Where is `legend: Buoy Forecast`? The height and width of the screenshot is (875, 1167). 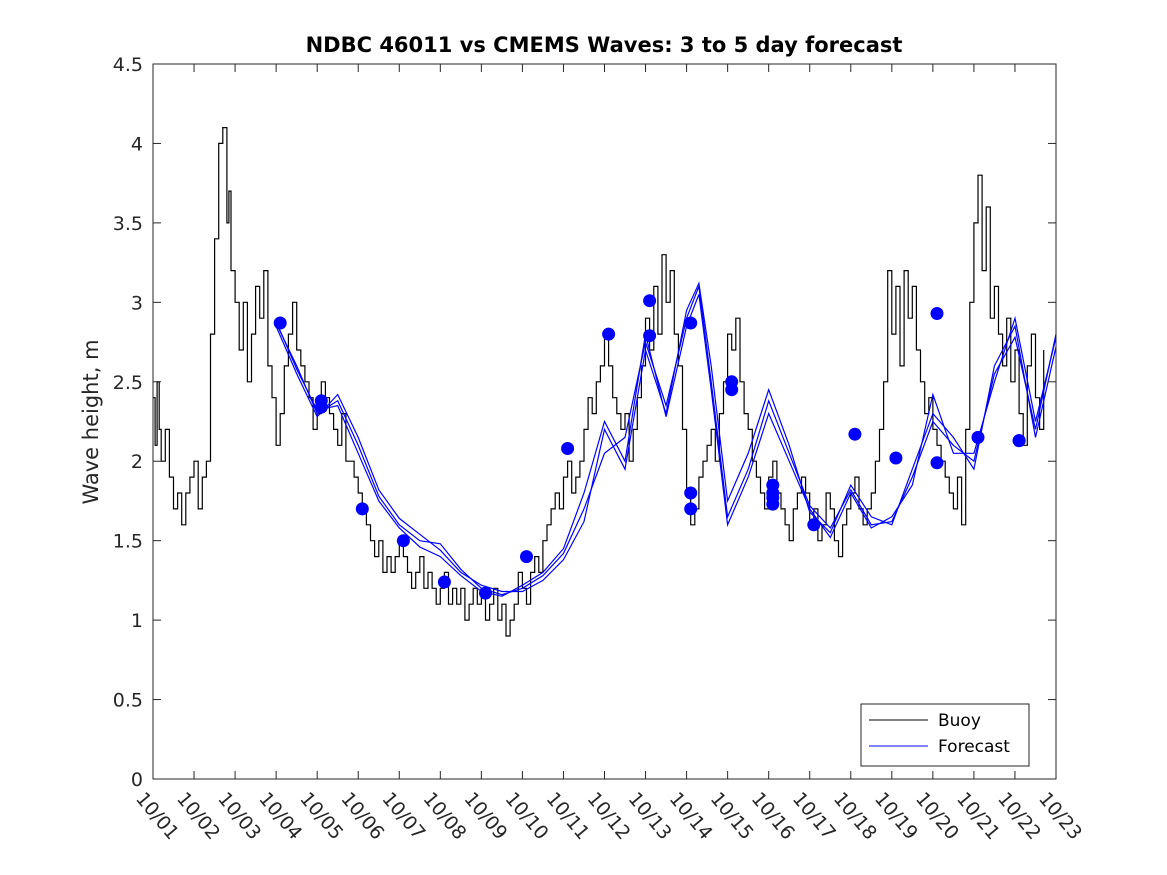
legend: Buoy Forecast is located at coordinates (945, 735).